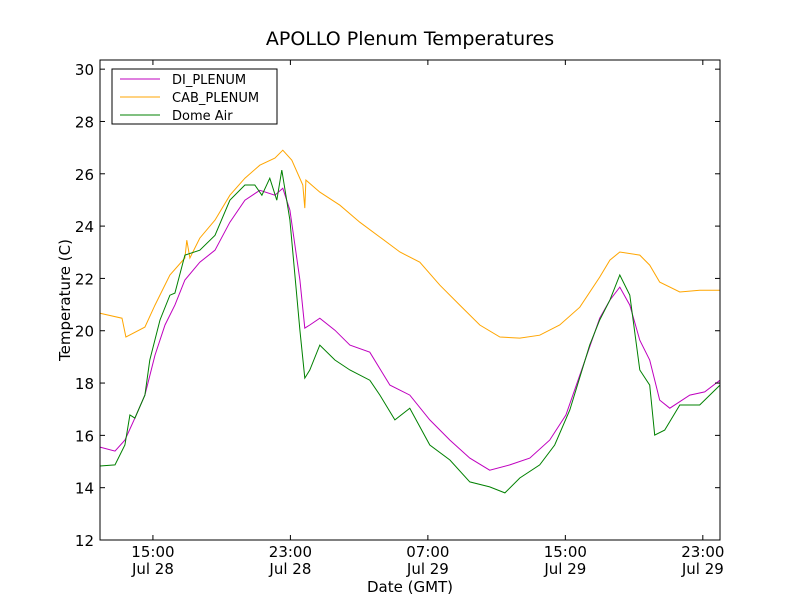 The height and width of the screenshot is (600, 800). Describe the element at coordinates (84, 175) in the screenshot. I see `y-tick-label: 26` at that location.